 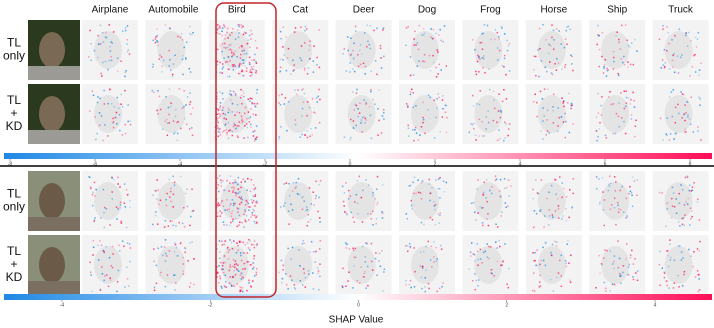 What do you see at coordinates (108, 50) in the screenshot?
I see `heatmap-silhouette` at bounding box center [108, 50].